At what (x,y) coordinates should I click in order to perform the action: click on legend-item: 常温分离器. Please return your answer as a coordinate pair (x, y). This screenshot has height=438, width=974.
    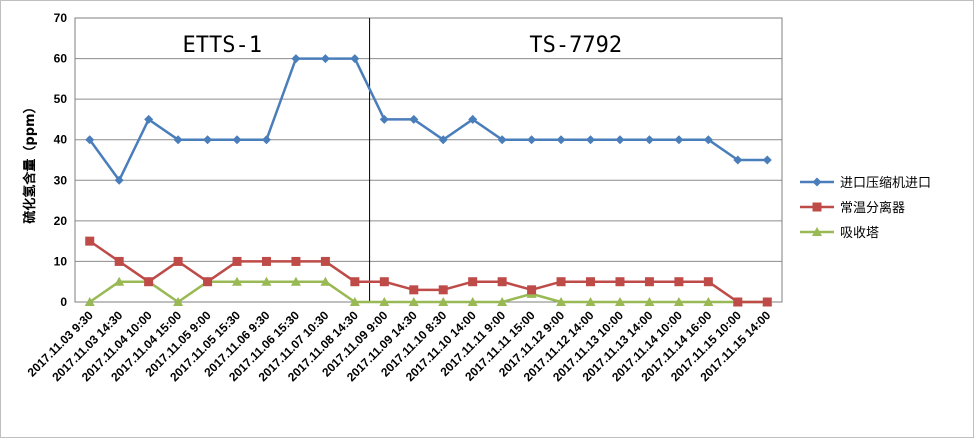
    Looking at the image, I should click on (852, 208).